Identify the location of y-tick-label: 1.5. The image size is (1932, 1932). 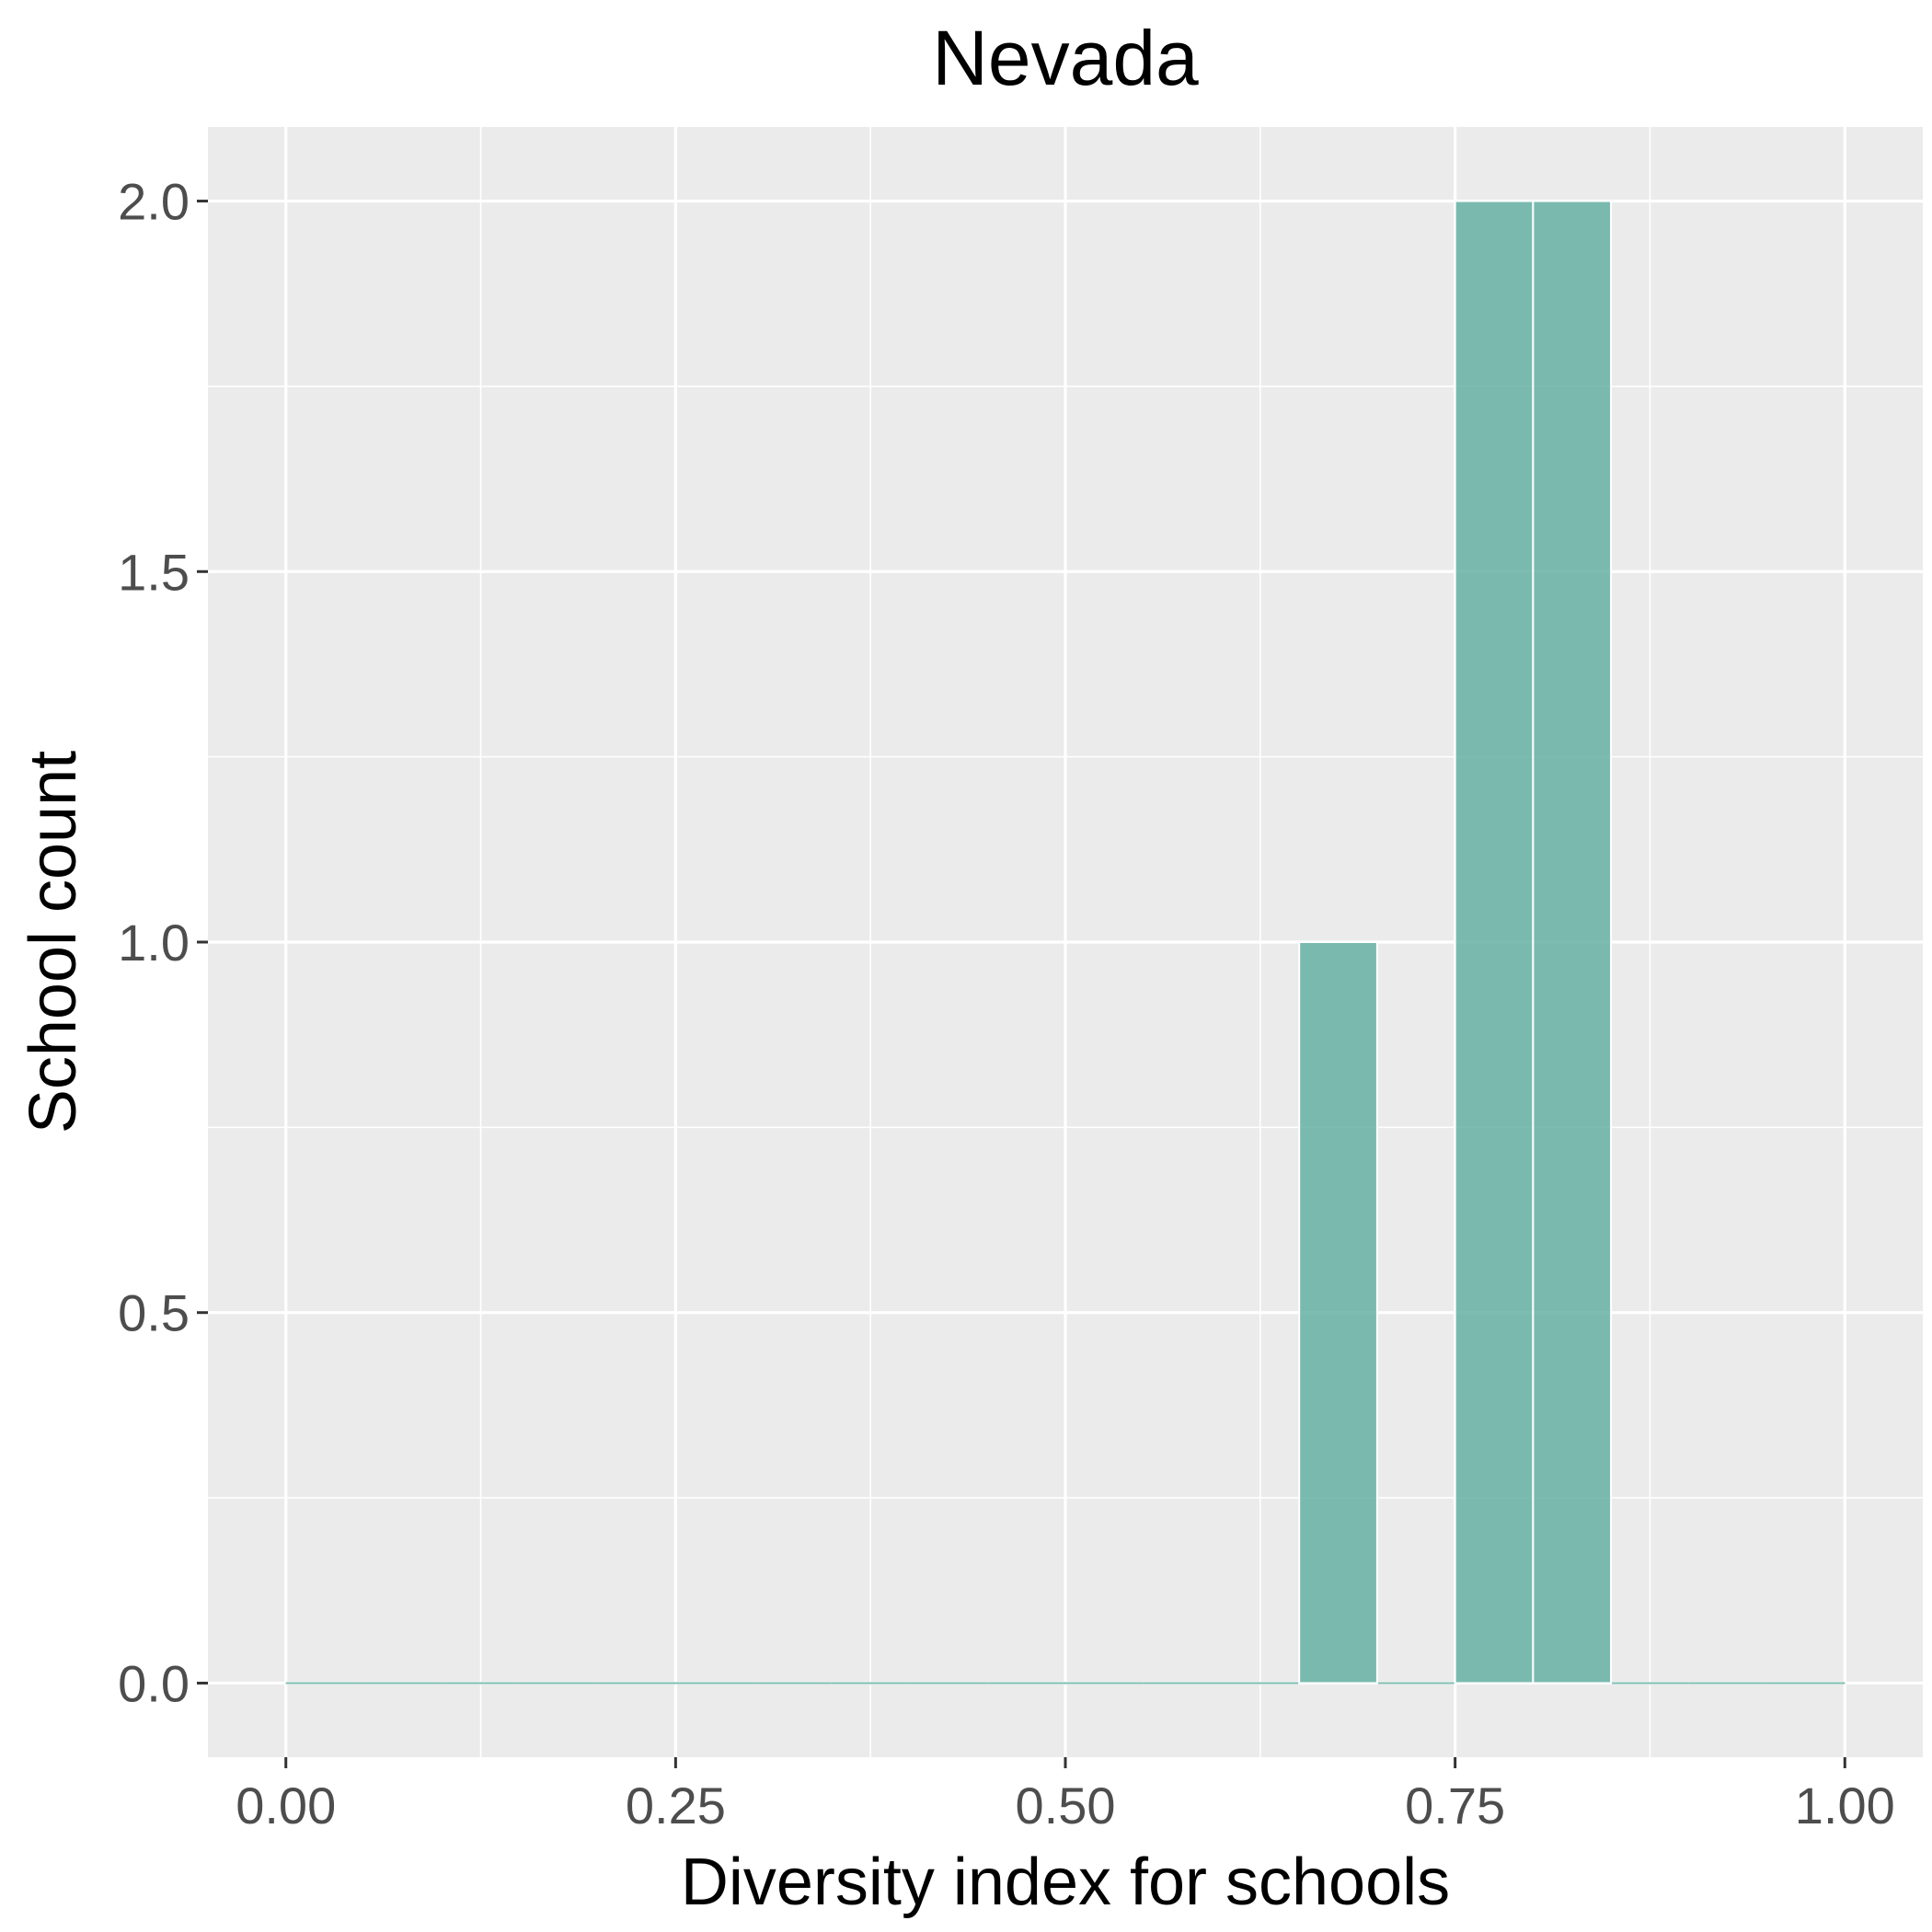
(154, 572).